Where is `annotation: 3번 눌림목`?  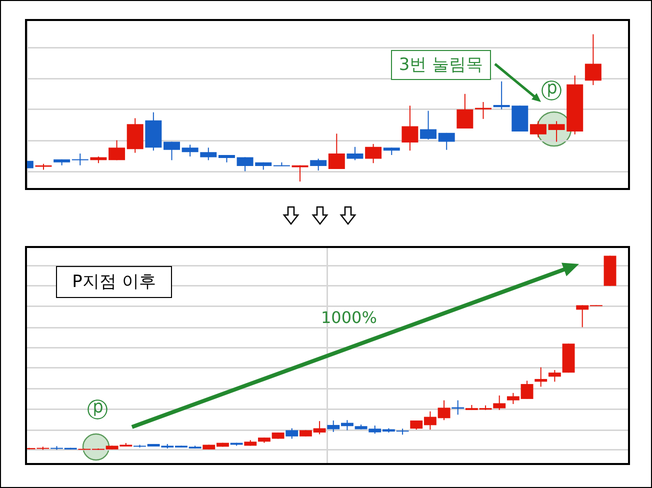
annotation: 3번 눌림목 is located at coordinates (441, 65).